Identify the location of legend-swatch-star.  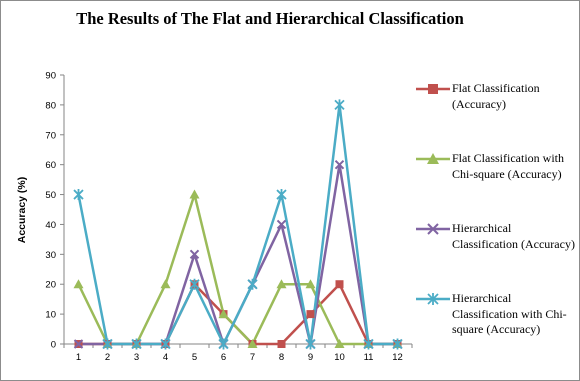
(433, 299).